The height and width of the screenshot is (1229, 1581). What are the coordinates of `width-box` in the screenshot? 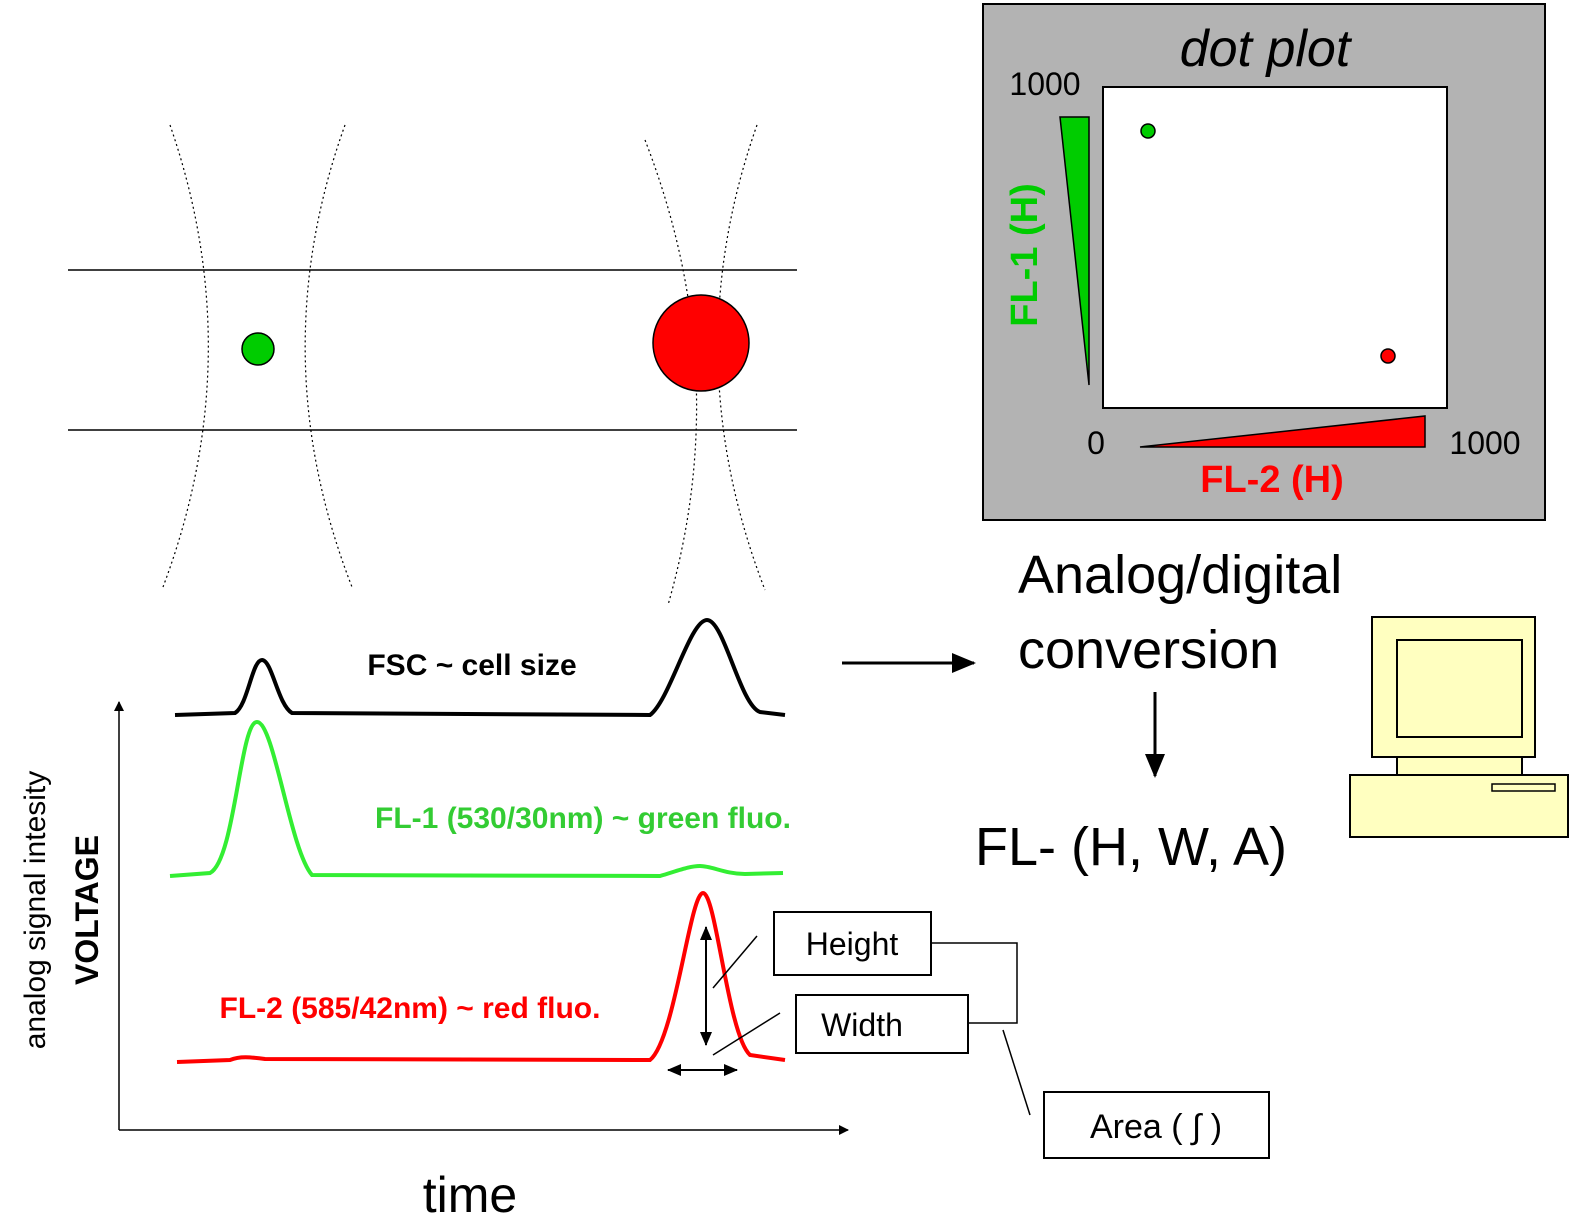 It's located at (882, 1024).